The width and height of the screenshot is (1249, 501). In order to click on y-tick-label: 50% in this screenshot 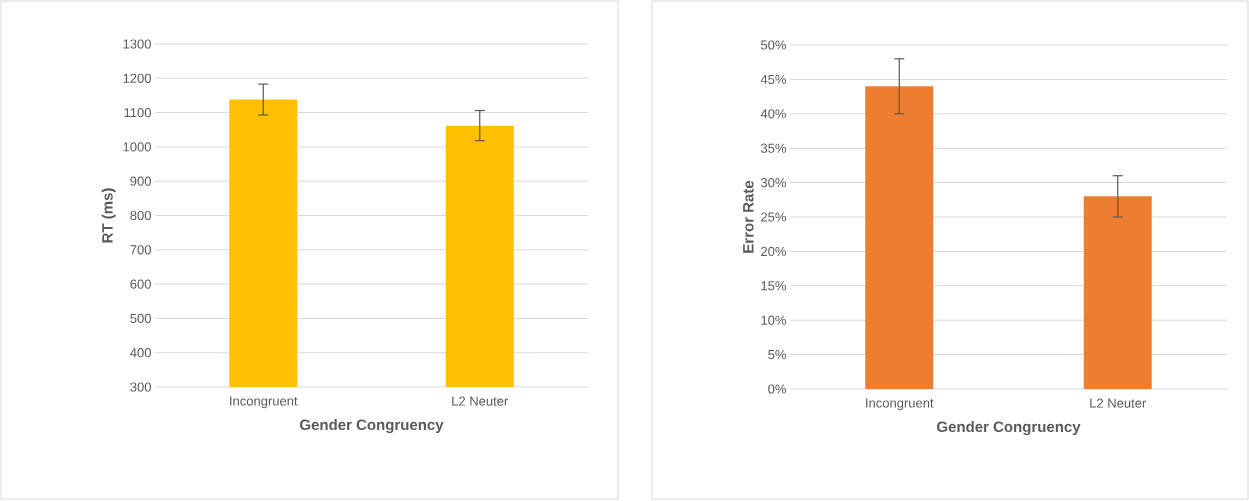, I will do `click(773, 45)`.